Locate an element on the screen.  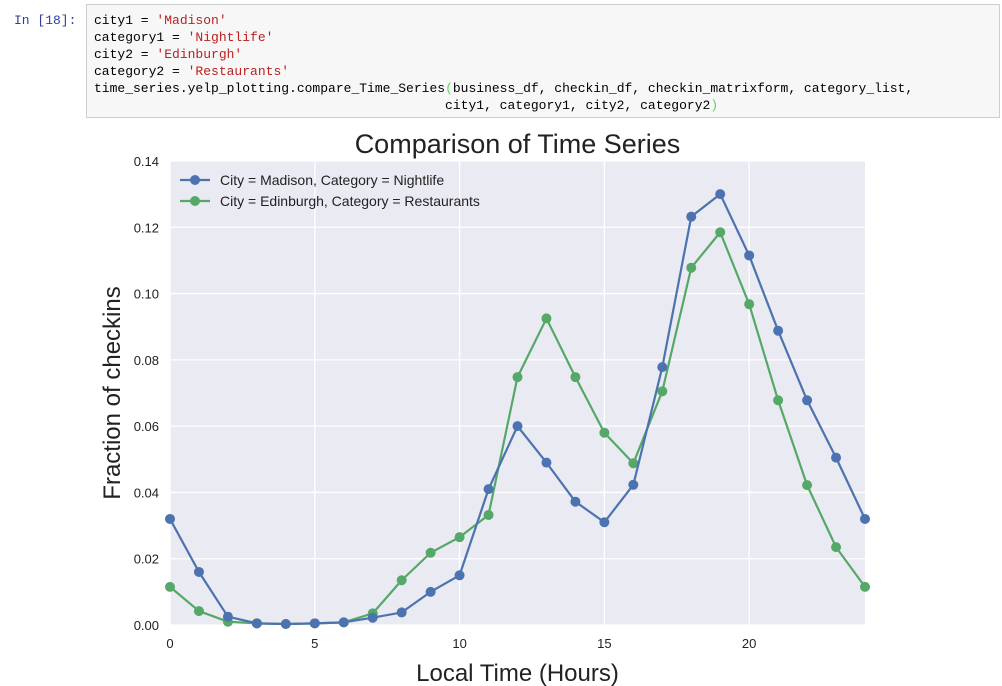
x-axis-label: Local Time (Hours) is located at coordinates (517, 673).